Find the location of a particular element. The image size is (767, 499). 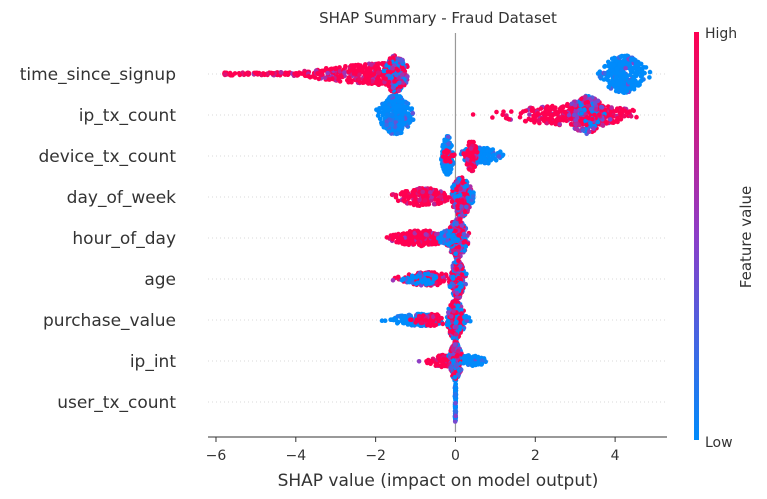

colorbar-title: Feature value is located at coordinates (746, 237).